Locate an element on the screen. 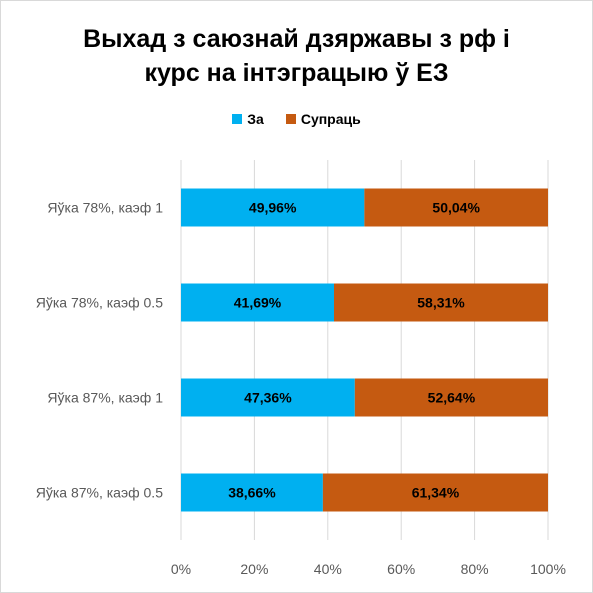  x-tick-label-0: 0% is located at coordinates (181, 569).